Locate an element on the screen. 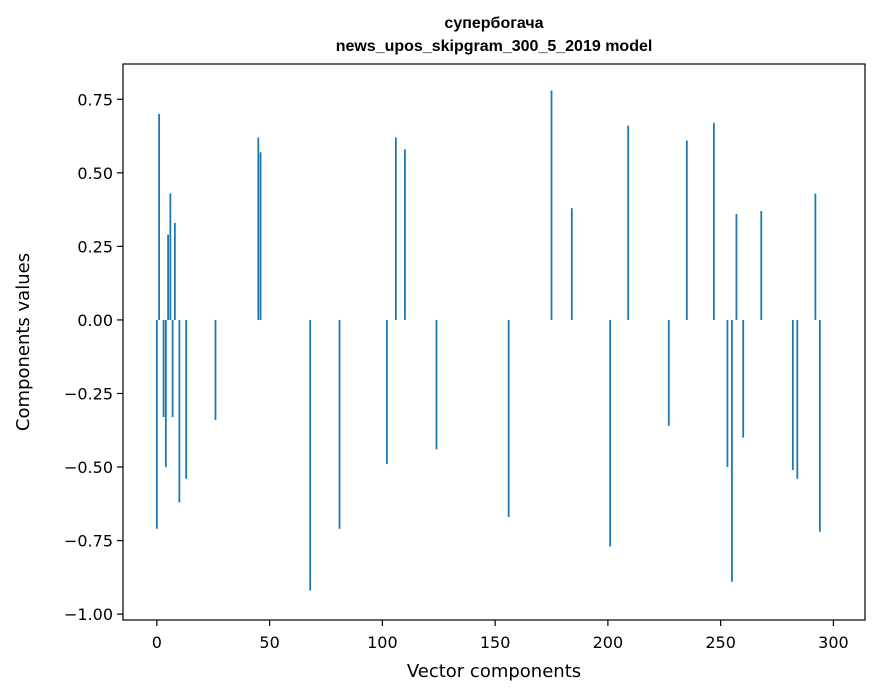 The width and height of the screenshot is (880, 696). x-axis-ticks: 0 50 100 150 200 250 300 is located at coordinates (500, 636).